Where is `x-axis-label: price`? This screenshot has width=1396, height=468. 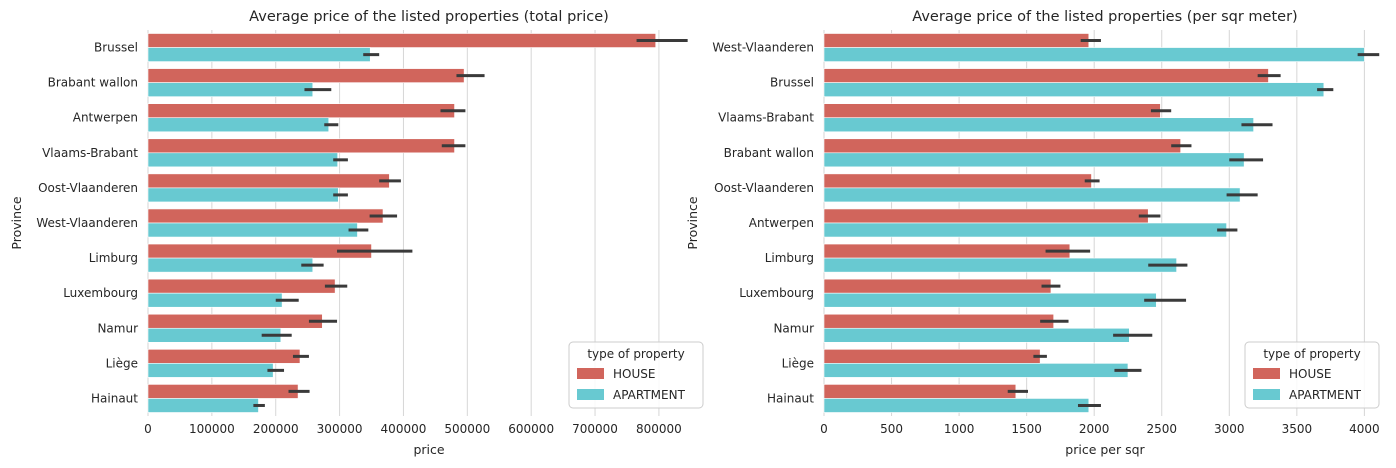 x-axis-label: price is located at coordinates (428, 449).